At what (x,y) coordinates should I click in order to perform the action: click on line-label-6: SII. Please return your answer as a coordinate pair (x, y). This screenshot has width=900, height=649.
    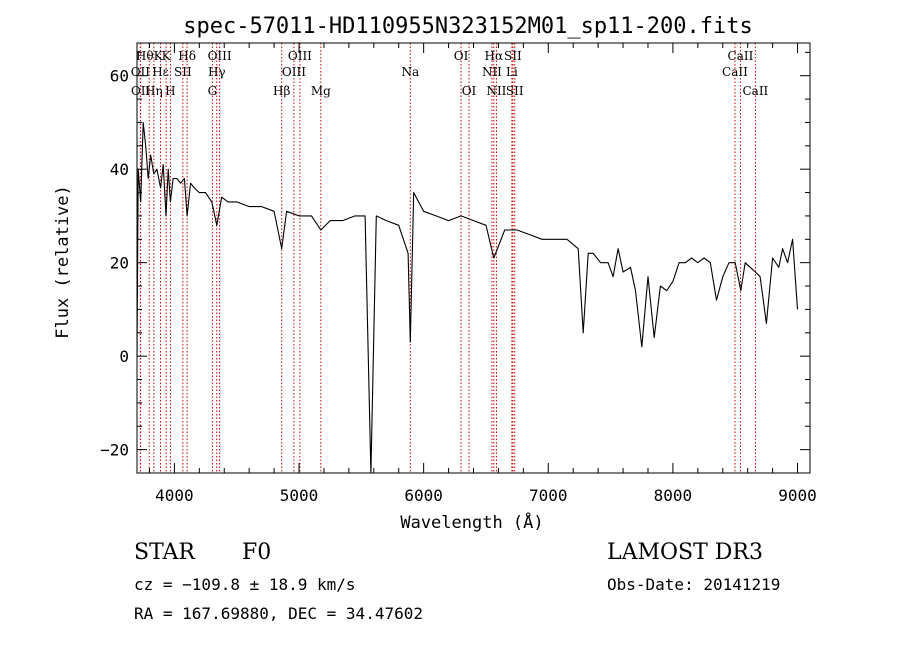
    Looking at the image, I should click on (183, 72).